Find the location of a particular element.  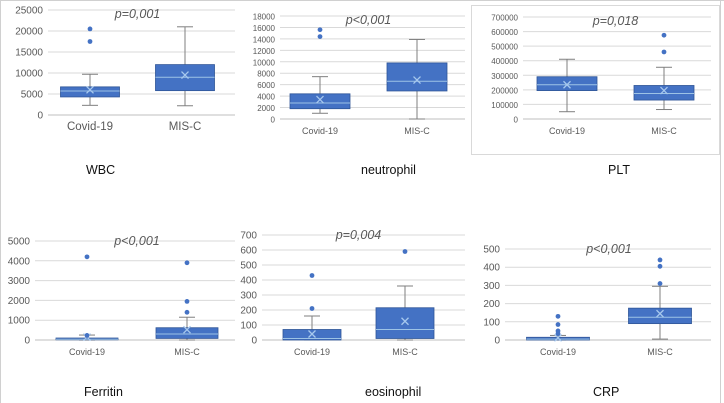

plt-caption: PLT is located at coordinates (619, 170).